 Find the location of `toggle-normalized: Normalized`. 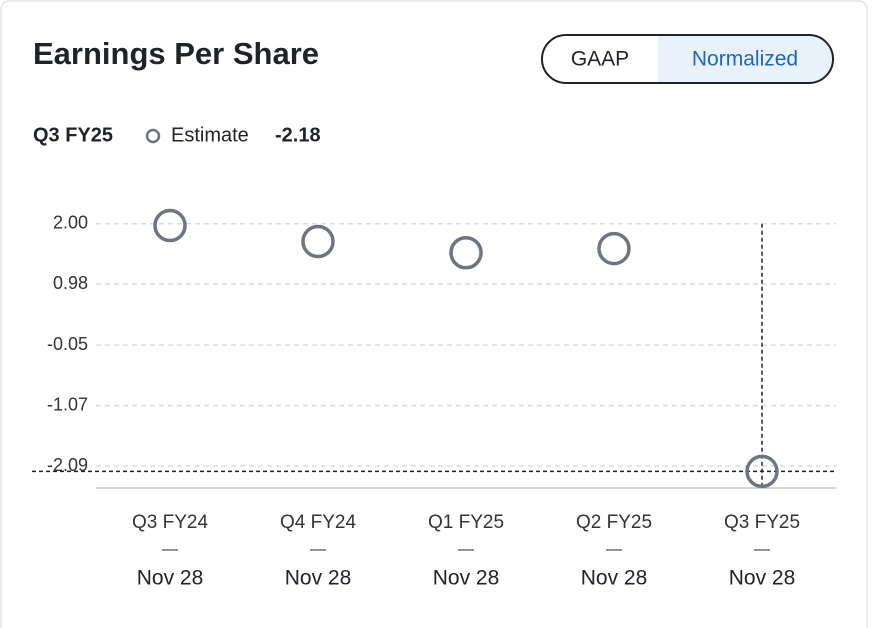

toggle-normalized: Normalized is located at coordinates (745, 59).